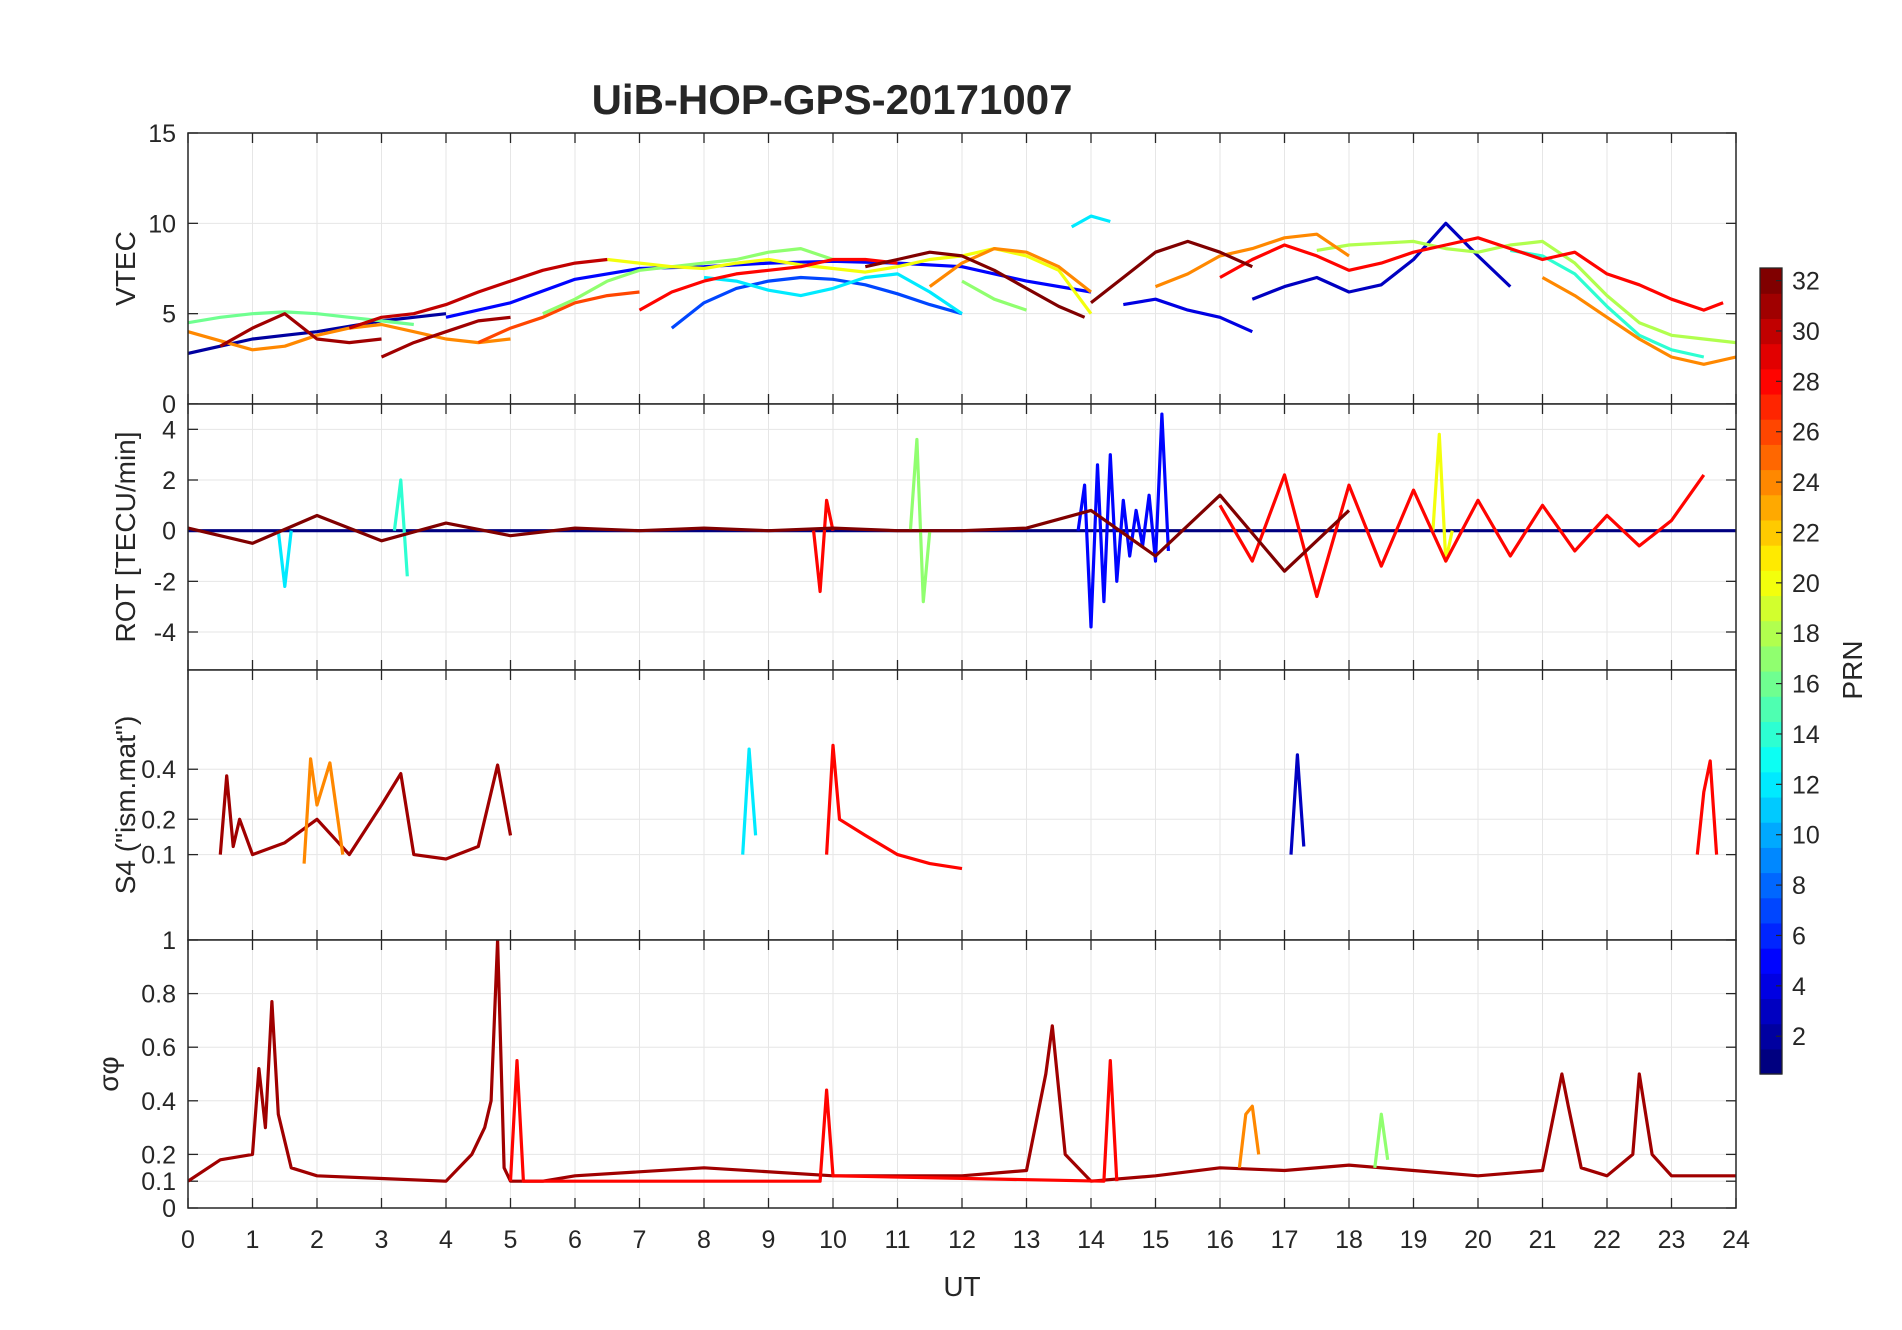 This screenshot has width=1902, height=1330. I want to click on x-axis: 0 1 2 3 4 5 6 7 8 9 10 11 12 13 14 15 16 17 18 19 20 21 22 23 24, so click(965, 1240).